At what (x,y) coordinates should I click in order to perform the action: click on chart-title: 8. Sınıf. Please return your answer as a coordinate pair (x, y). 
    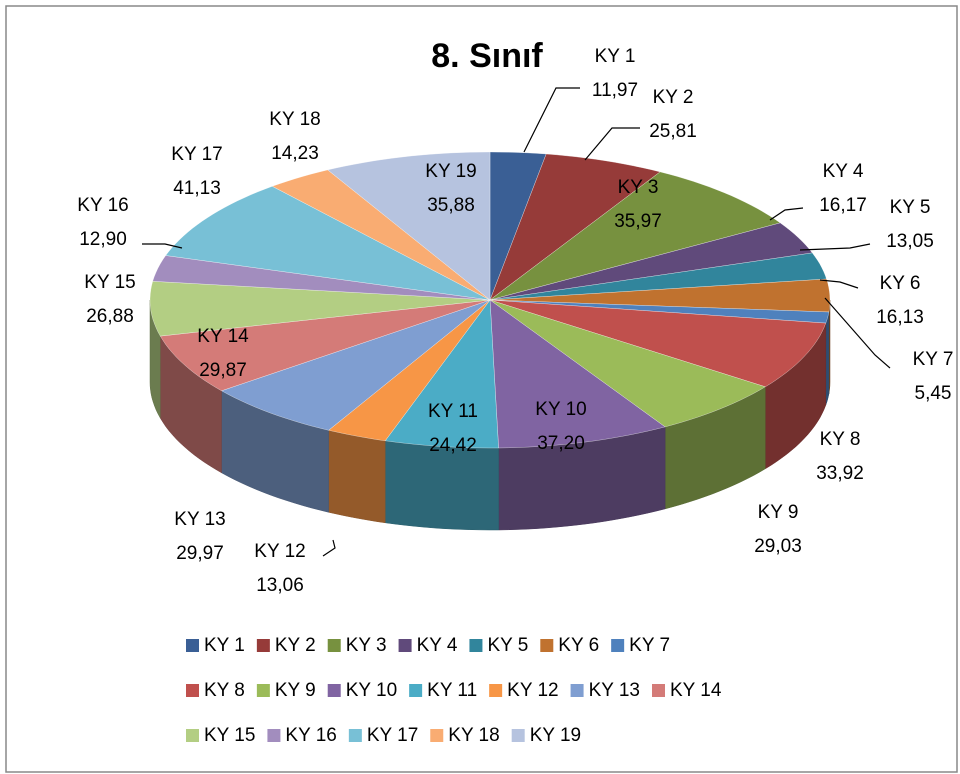
    Looking at the image, I should click on (487, 56).